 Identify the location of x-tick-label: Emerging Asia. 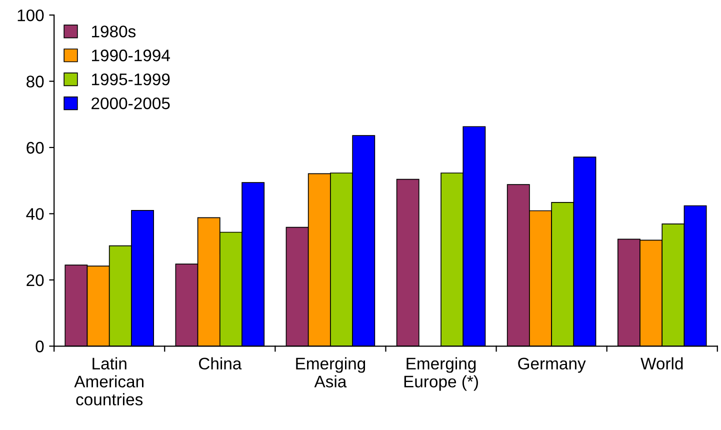
(331, 372).